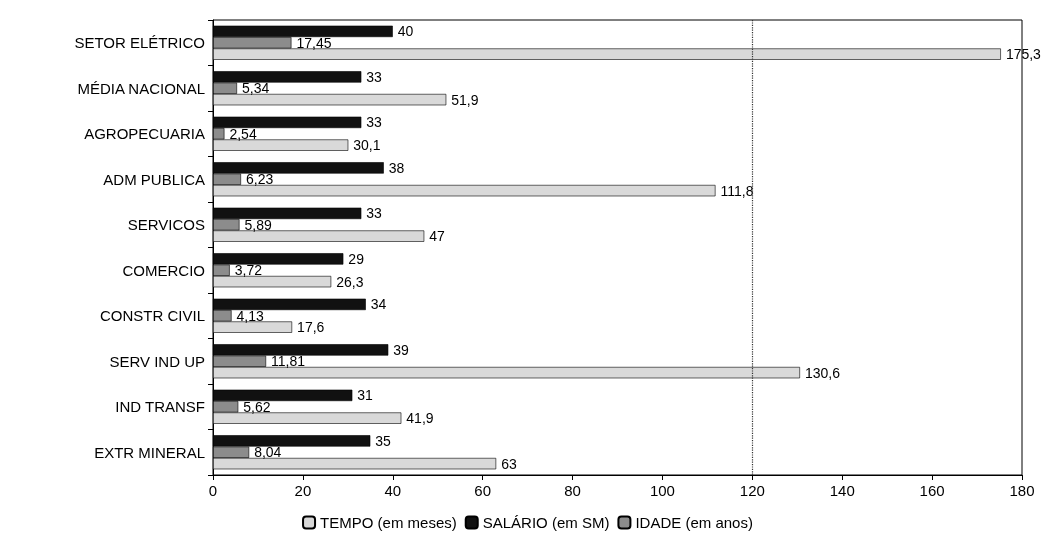  Describe the element at coordinates (1022, 490) in the screenshot. I see `x-tick-label: 180` at that location.